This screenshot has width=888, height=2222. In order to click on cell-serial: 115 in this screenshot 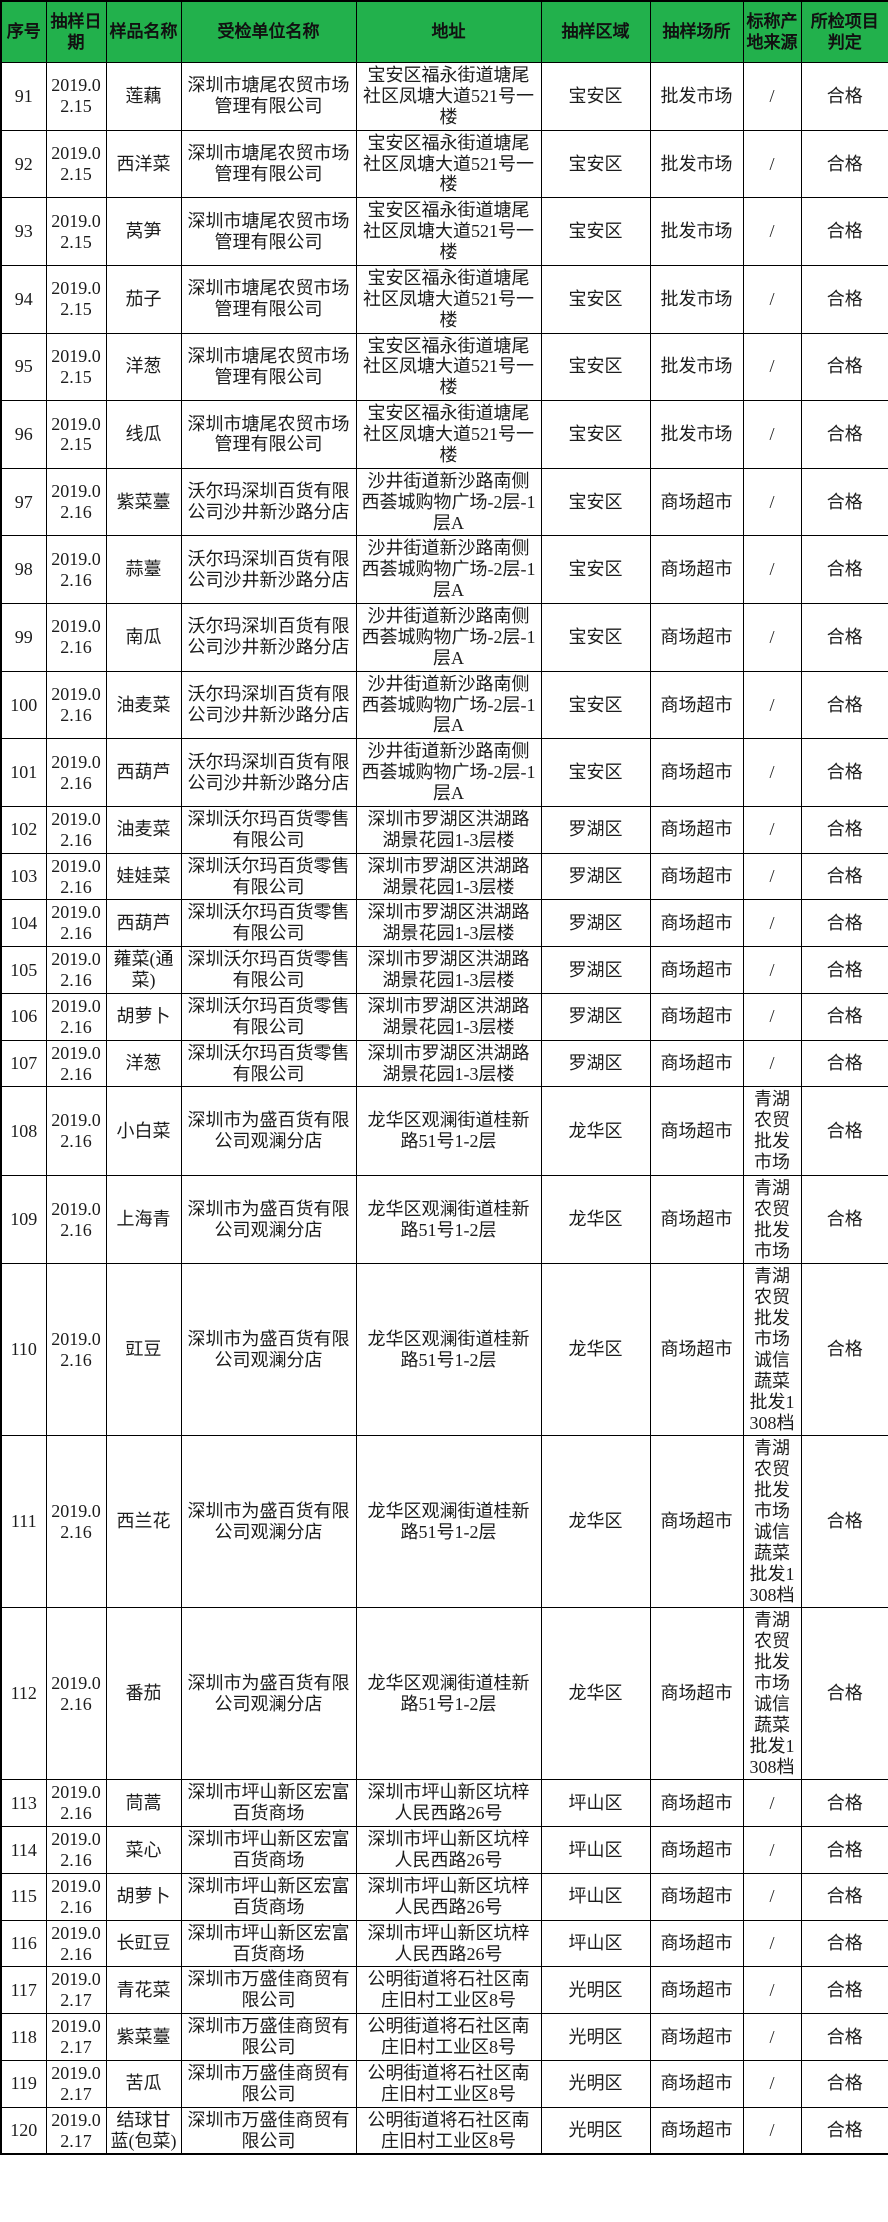, I will do `click(23, 1896)`.